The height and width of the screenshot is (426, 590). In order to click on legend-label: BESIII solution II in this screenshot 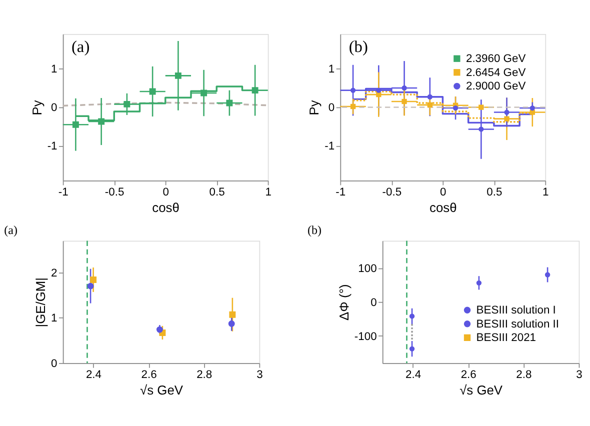, I will do `click(518, 324)`.